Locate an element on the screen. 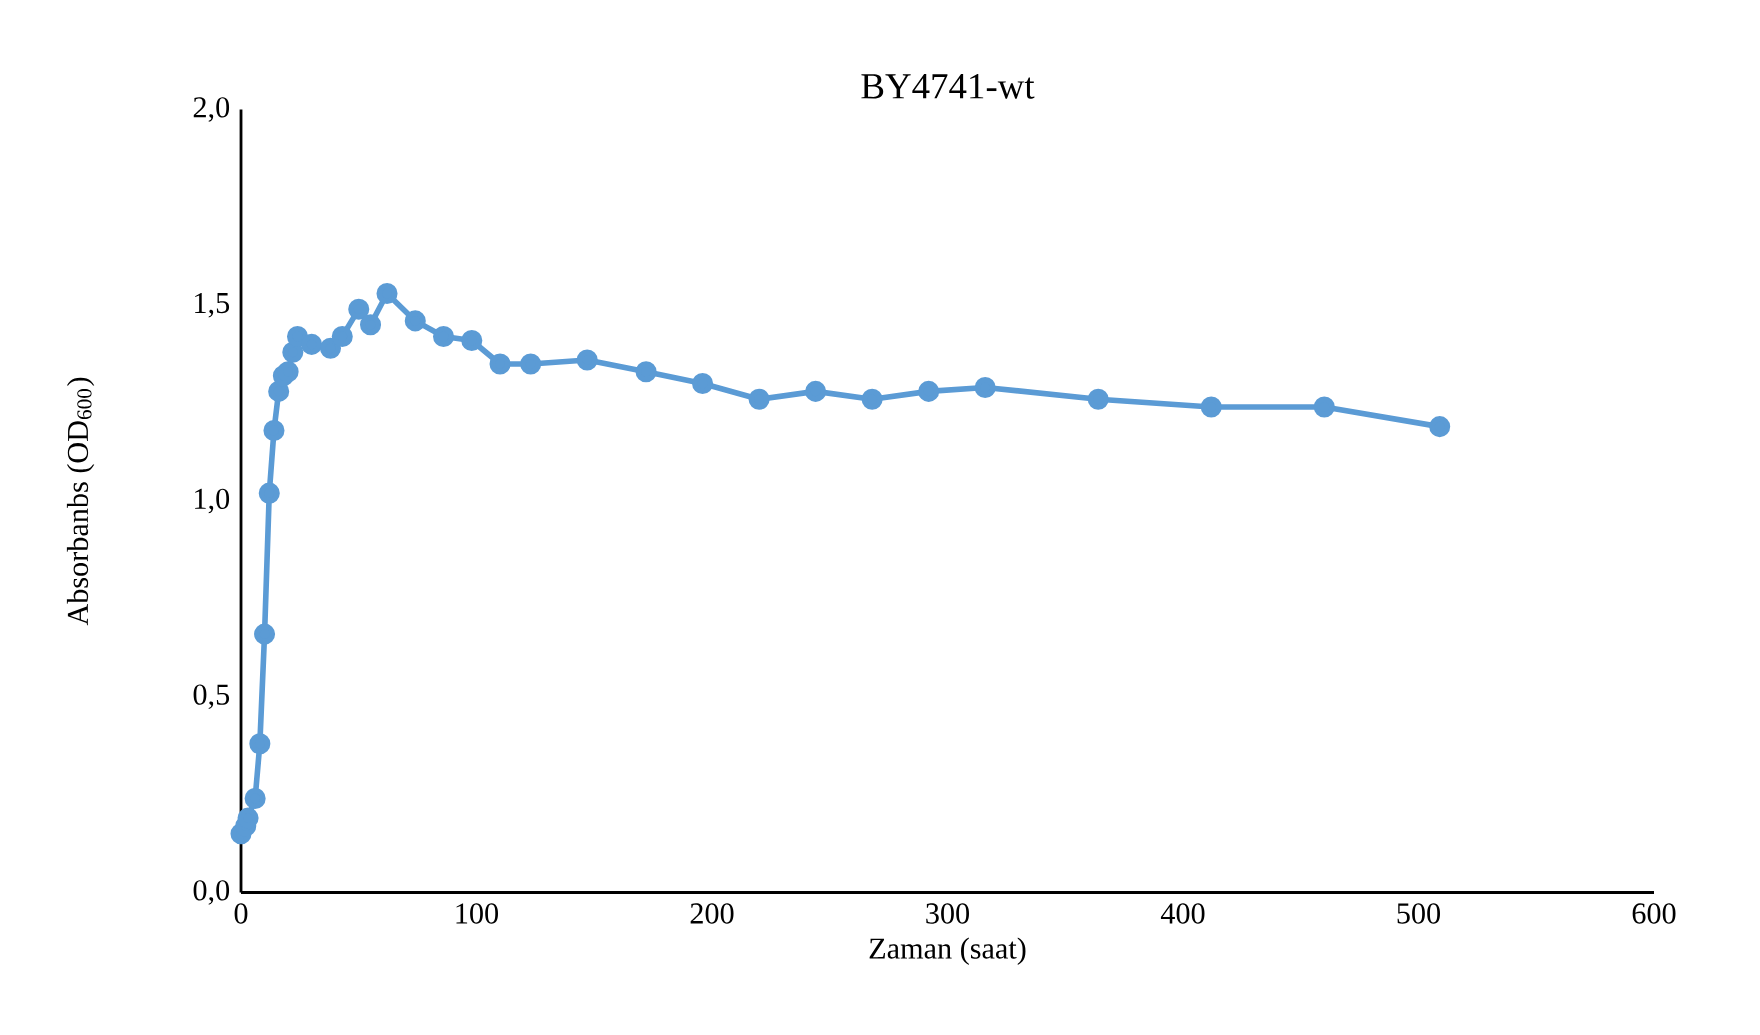 The image size is (1760, 1035). x-axis-title: Zaman (saat) is located at coordinates (947, 951).